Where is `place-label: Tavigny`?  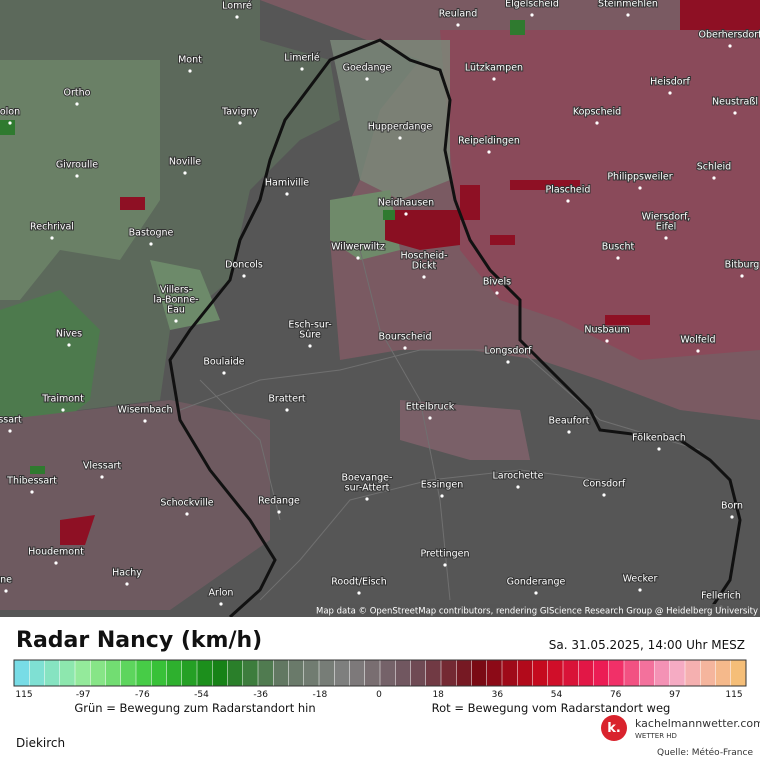
place-label: Tavigny is located at coordinates (239, 112).